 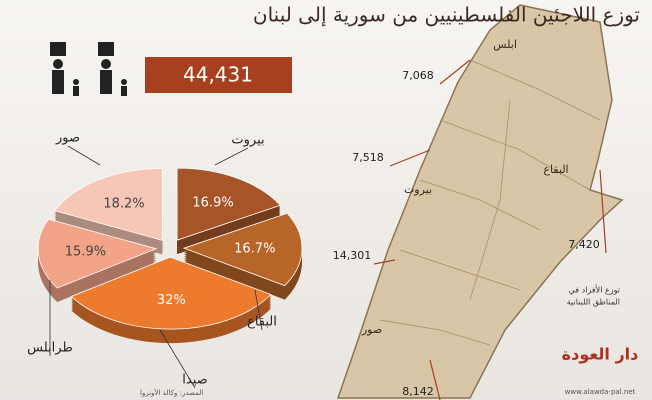 I want to click on slice-label: 16.7%, so click(x=254, y=249).